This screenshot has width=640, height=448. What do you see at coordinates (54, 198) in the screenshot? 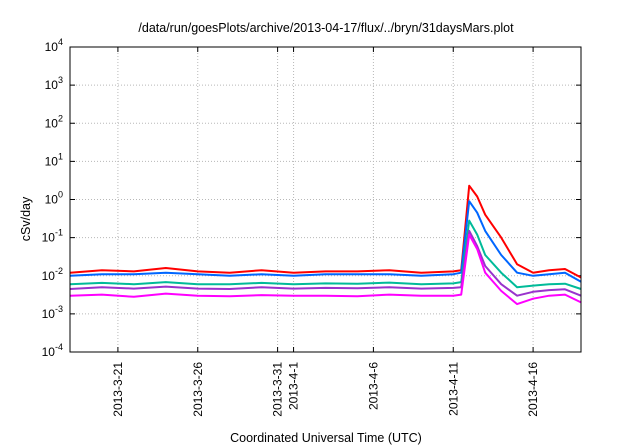
I see `y-tick-label: 10⁰` at bounding box center [54, 198].